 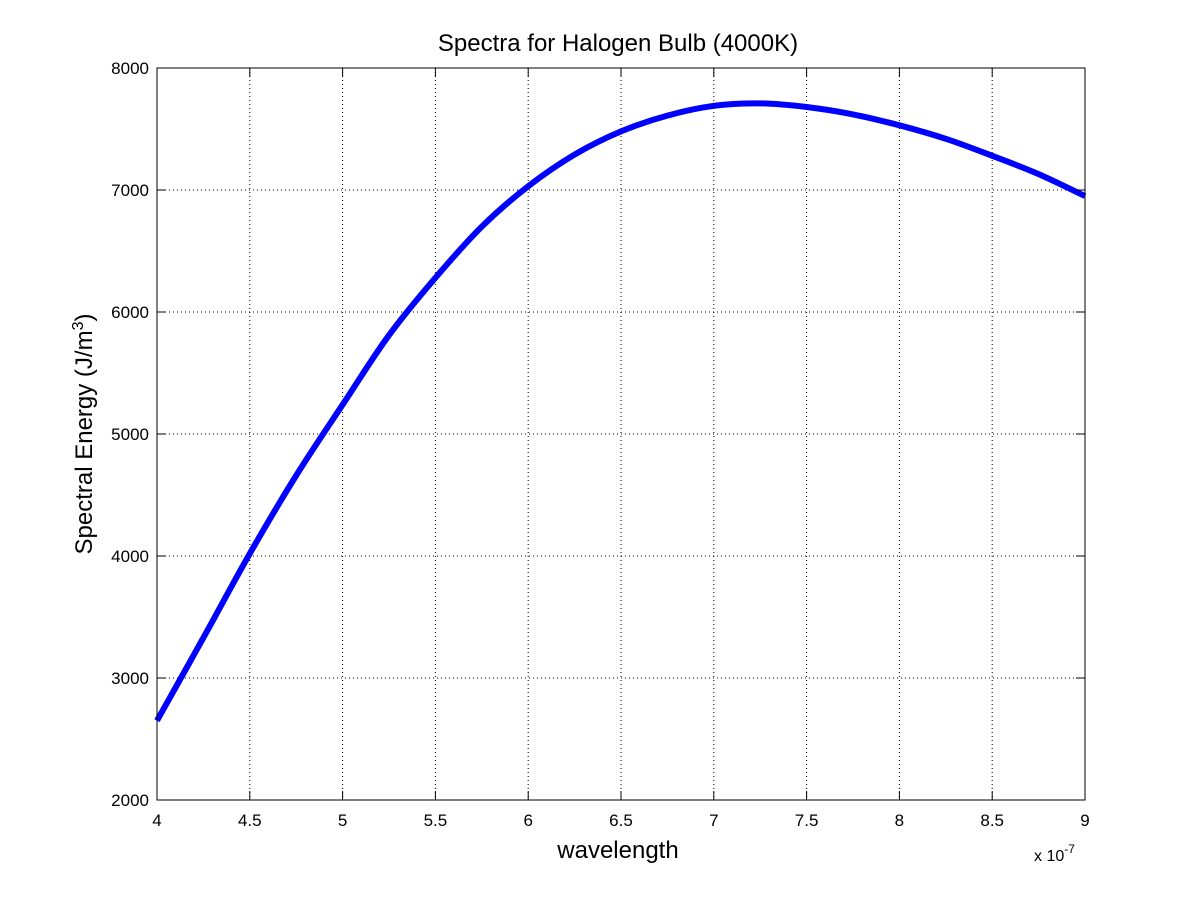 What do you see at coordinates (130, 678) in the screenshot?
I see `y-tick-label: 3000` at bounding box center [130, 678].